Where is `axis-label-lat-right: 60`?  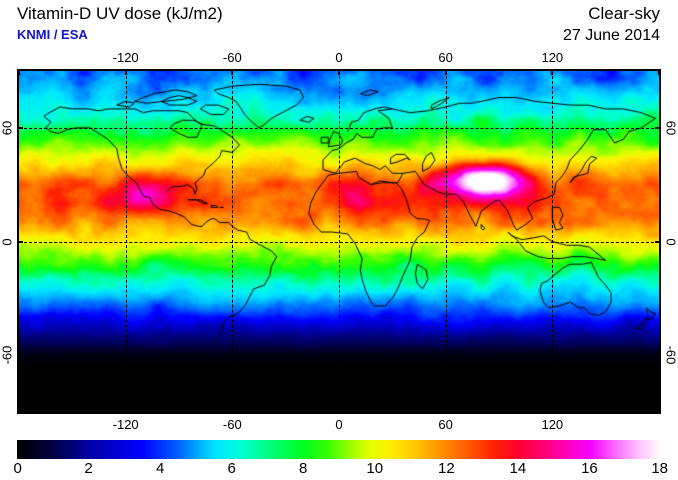
axis-label-lat-right: 60 is located at coordinates (670, 128).